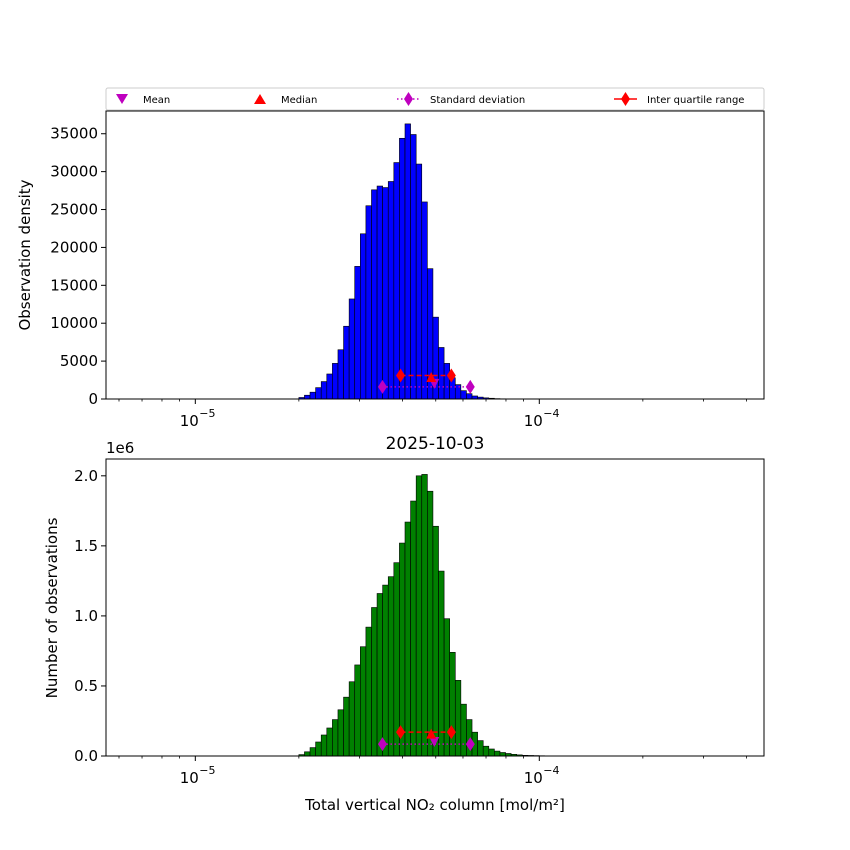  What do you see at coordinates (434, 805) in the screenshot?
I see `bottom-x-axis-label: Total vertical NO₂ column [mol/m²]` at bounding box center [434, 805].